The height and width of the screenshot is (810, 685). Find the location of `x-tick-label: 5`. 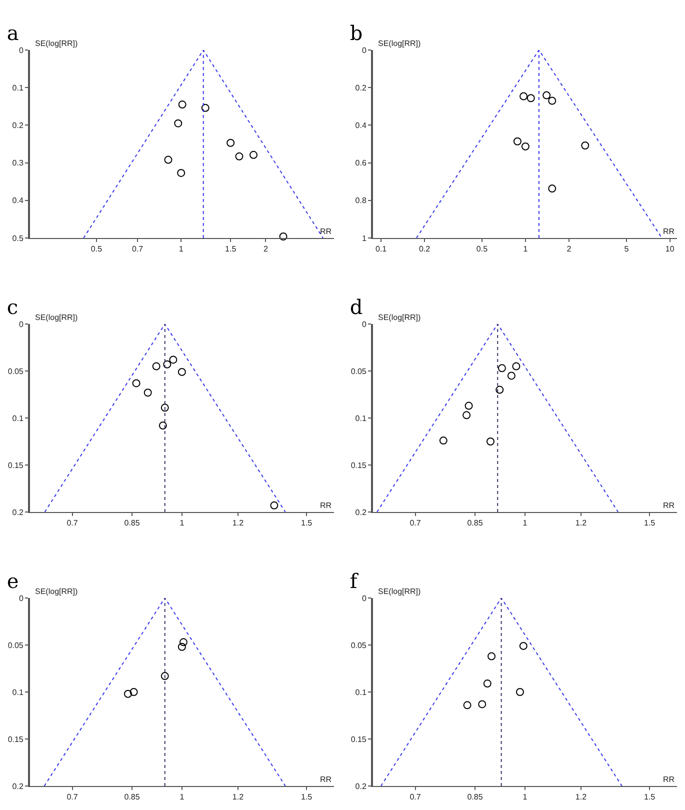

x-tick-label: 5 is located at coordinates (627, 249).